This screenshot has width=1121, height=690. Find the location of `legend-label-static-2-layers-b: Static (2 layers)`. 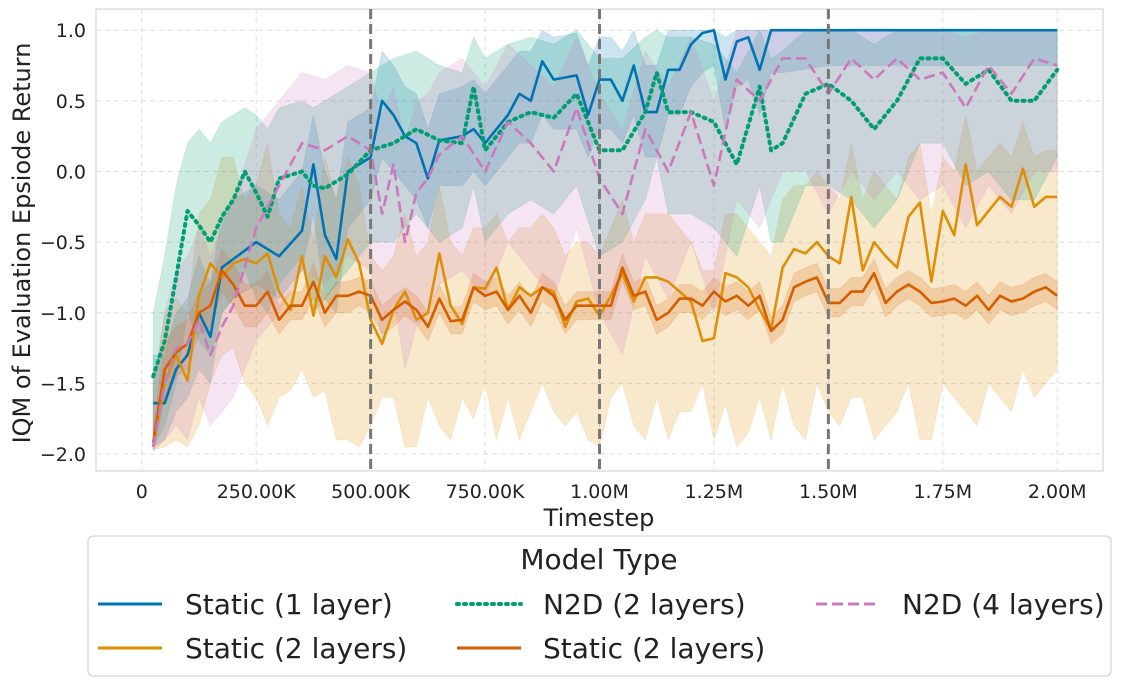

legend-label-static-2-layers-b: Static (2 layers) is located at coordinates (654, 648).